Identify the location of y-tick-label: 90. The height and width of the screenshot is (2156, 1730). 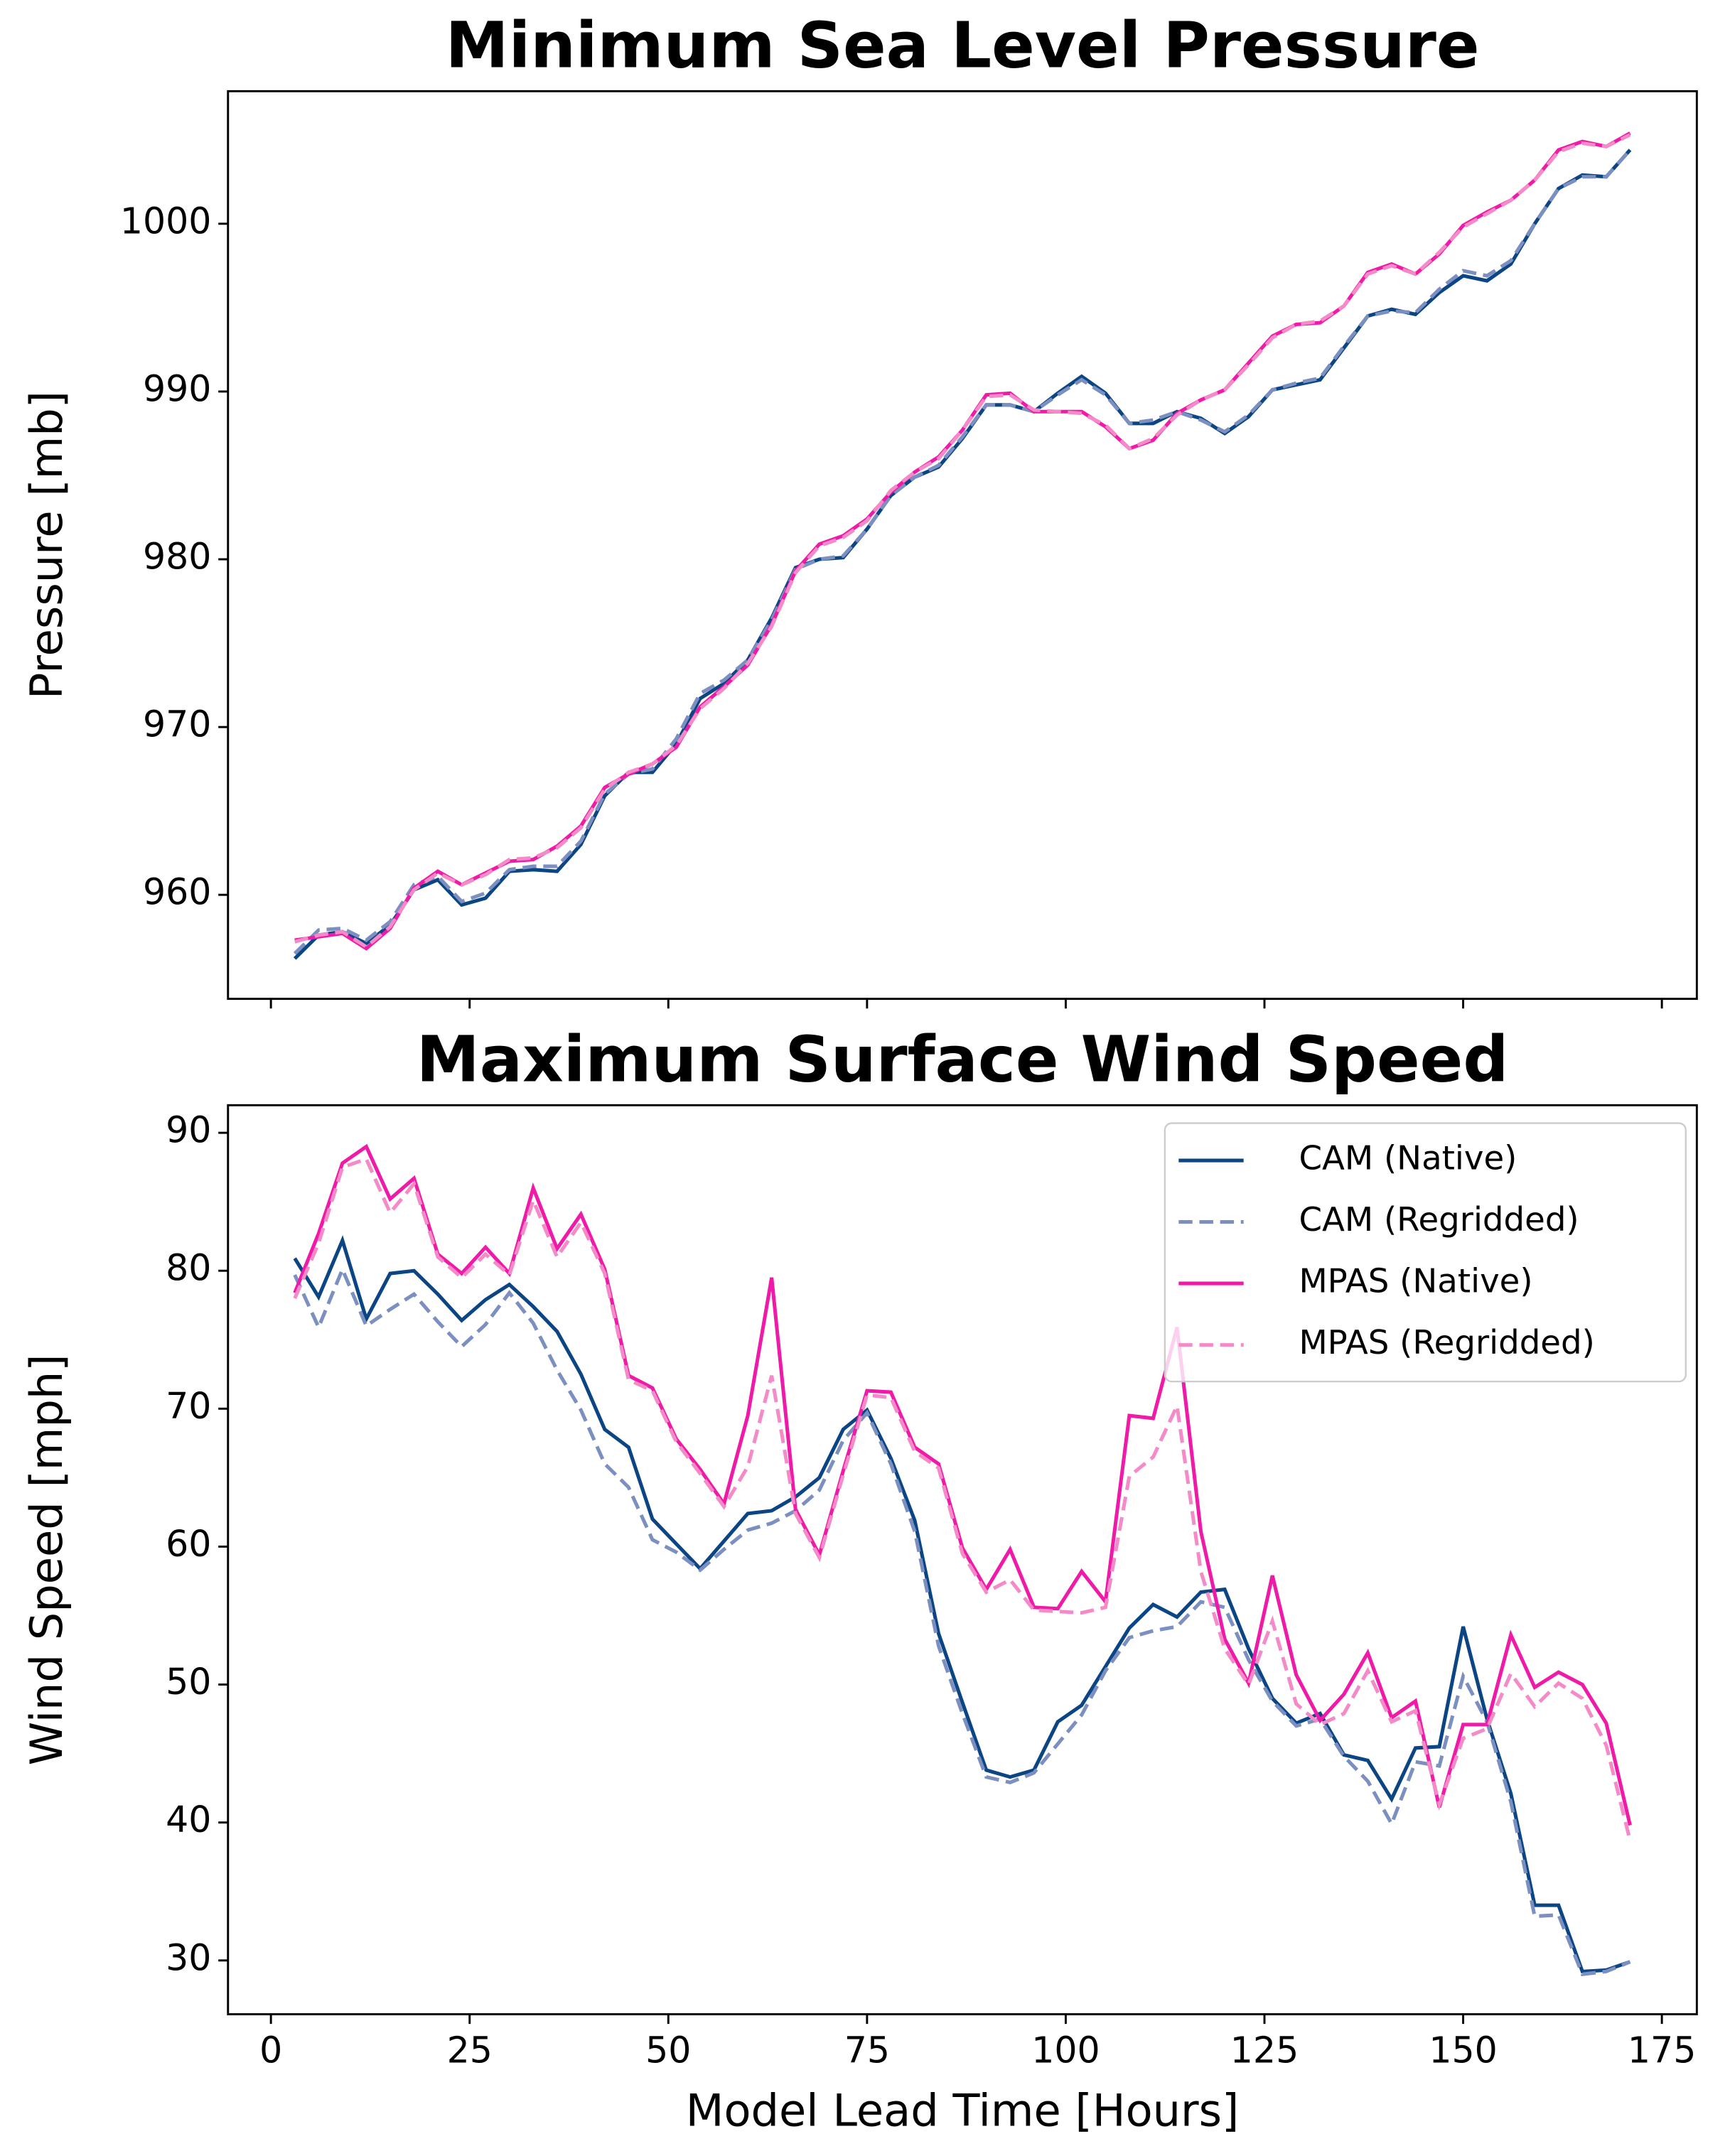
(188, 1130).